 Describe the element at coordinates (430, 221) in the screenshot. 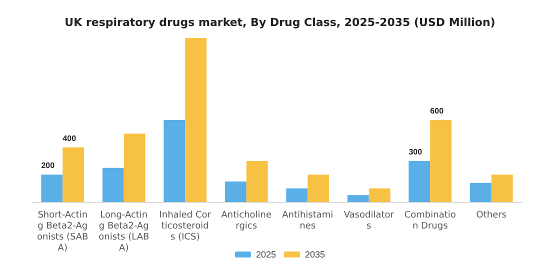

I see `x-tick-label: Combination Drugs` at that location.